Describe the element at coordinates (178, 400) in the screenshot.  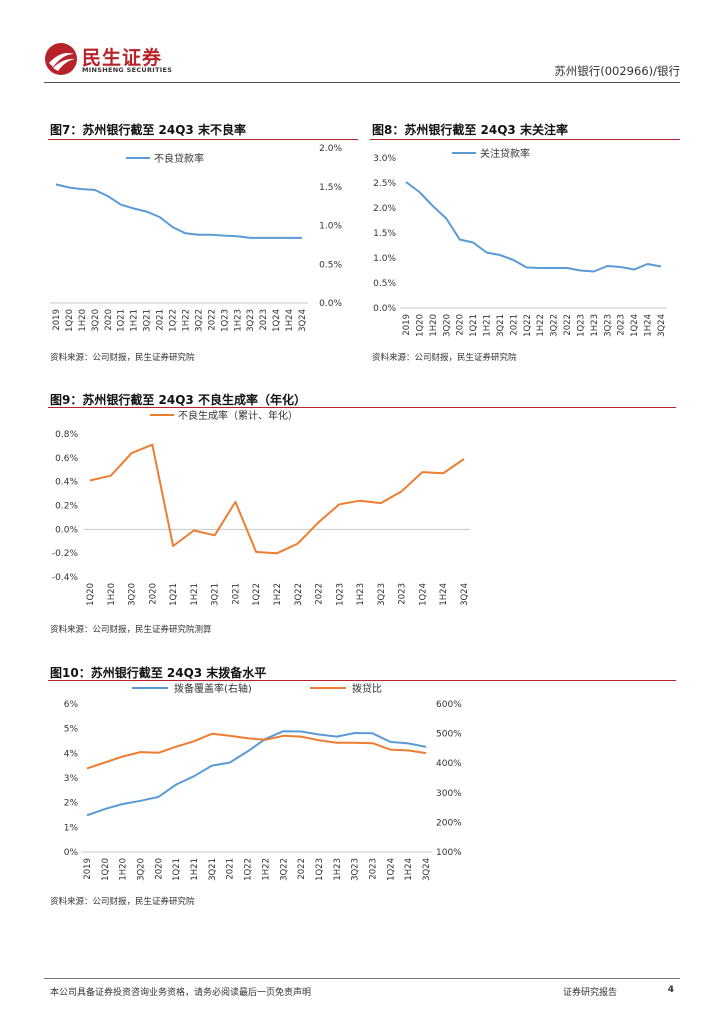
I see `fig9-title: 图9：苏州银行截至 24Q3 不良生成率（年化）` at that location.